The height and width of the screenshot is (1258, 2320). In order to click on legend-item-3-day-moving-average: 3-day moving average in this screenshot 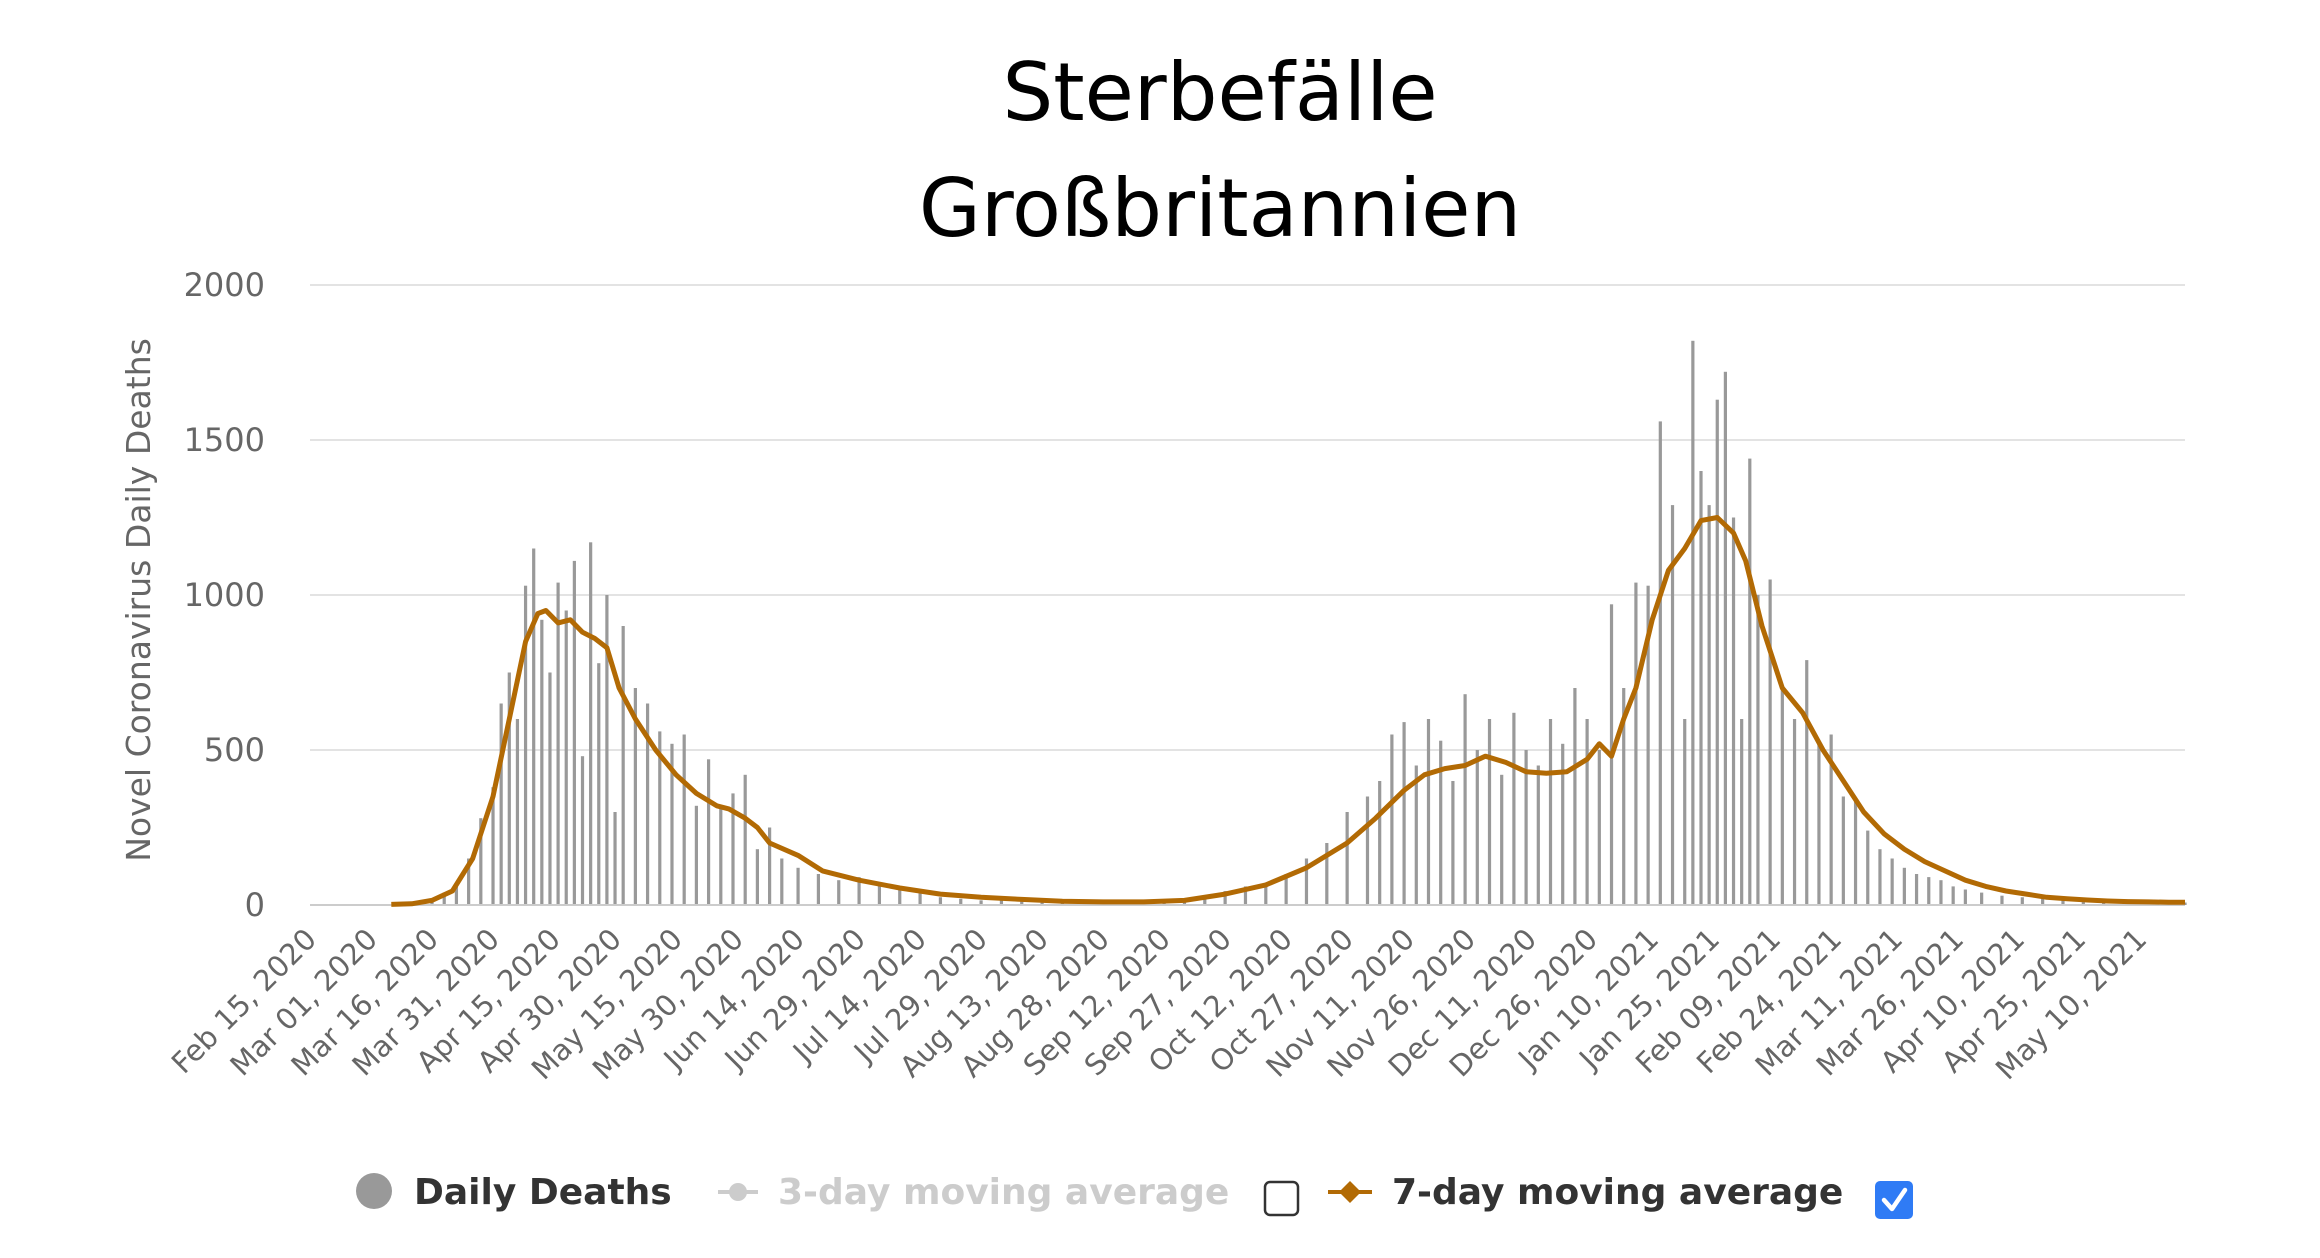, I will do `click(1009, 1194)`.